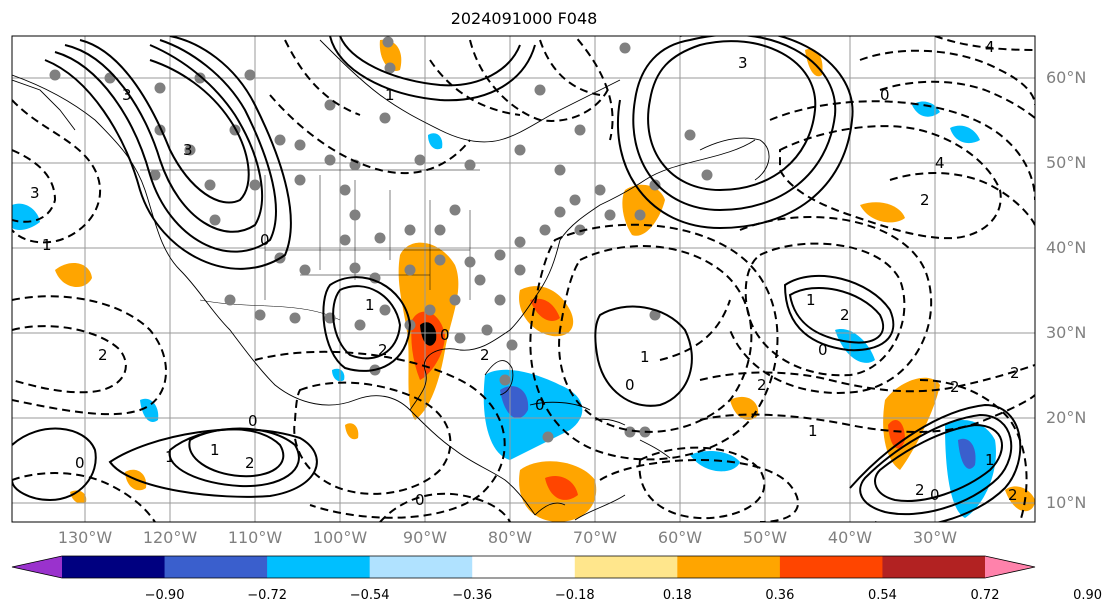 The height and width of the screenshot is (615, 1105). Describe the element at coordinates (677, 595) in the screenshot. I see `colorbar-tick-label: 0.18` at that location.